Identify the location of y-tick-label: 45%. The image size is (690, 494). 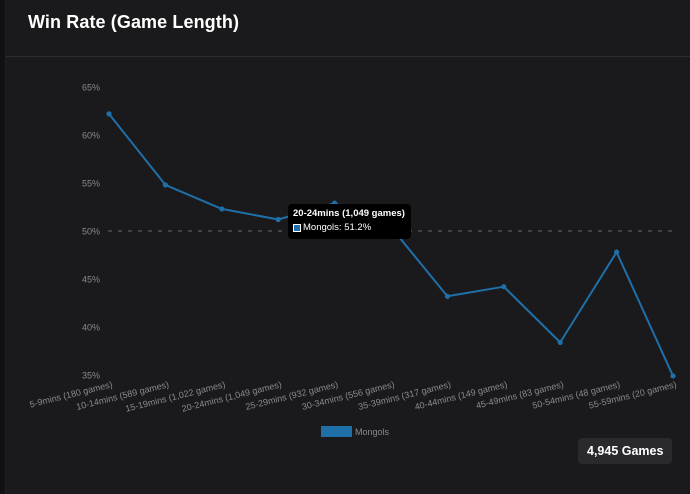
(91, 280).